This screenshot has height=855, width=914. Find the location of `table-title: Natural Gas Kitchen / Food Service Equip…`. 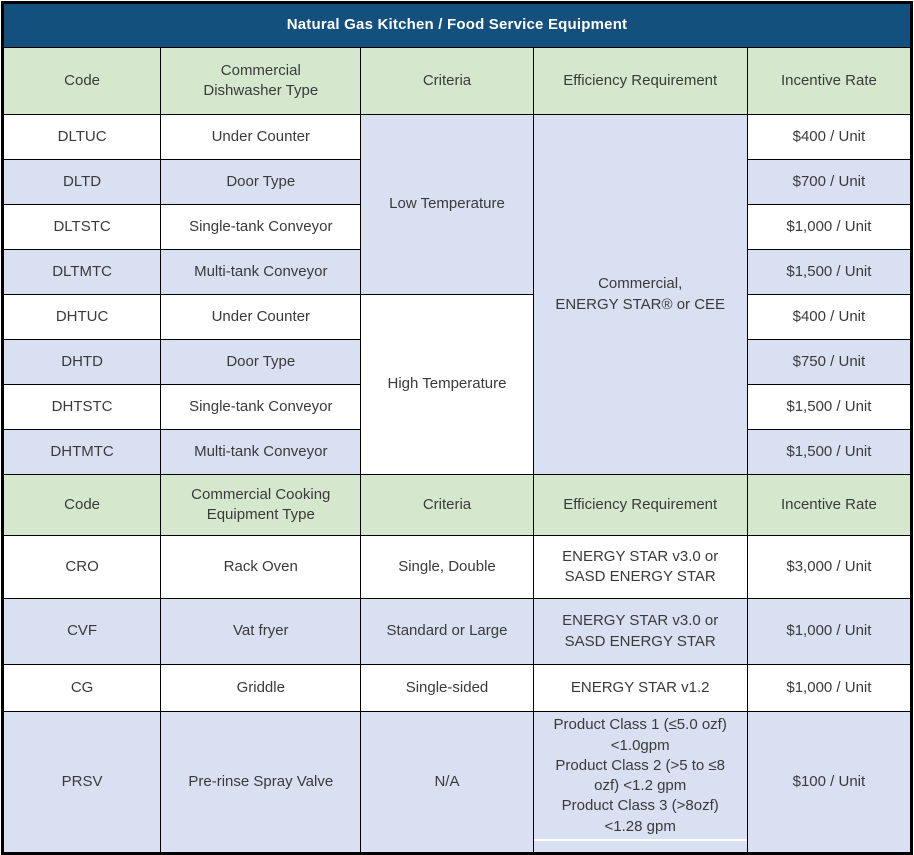

table-title: Natural Gas Kitchen / Food Service Equip… is located at coordinates (457, 25).